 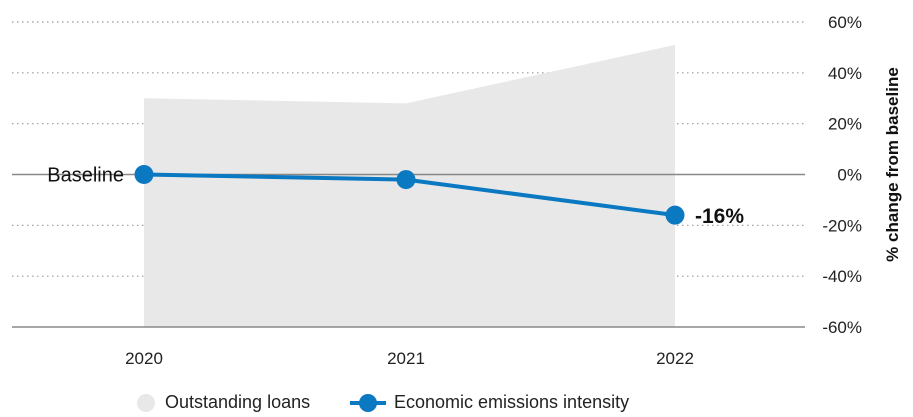 I want to click on y-tick-label-0: 0%, so click(x=849, y=175).